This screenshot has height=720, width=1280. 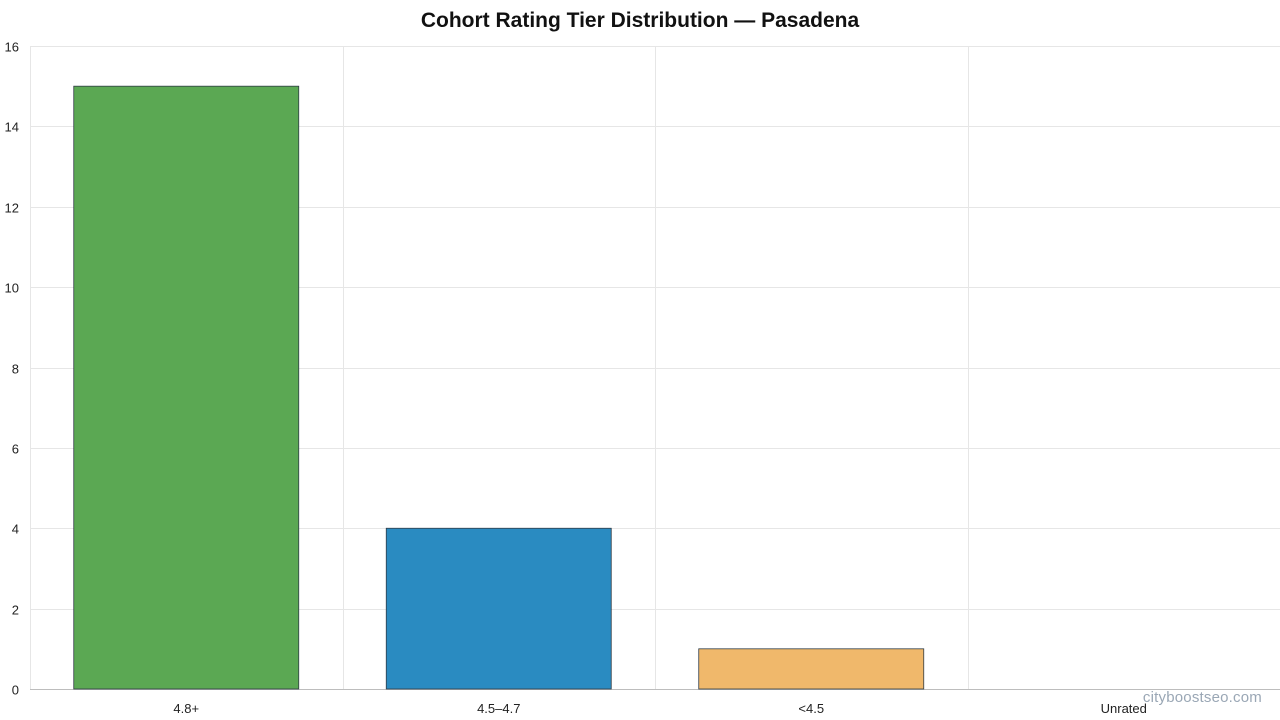 What do you see at coordinates (498, 708) in the screenshot?
I see `x-tick-label: 4.5–4.7` at bounding box center [498, 708].